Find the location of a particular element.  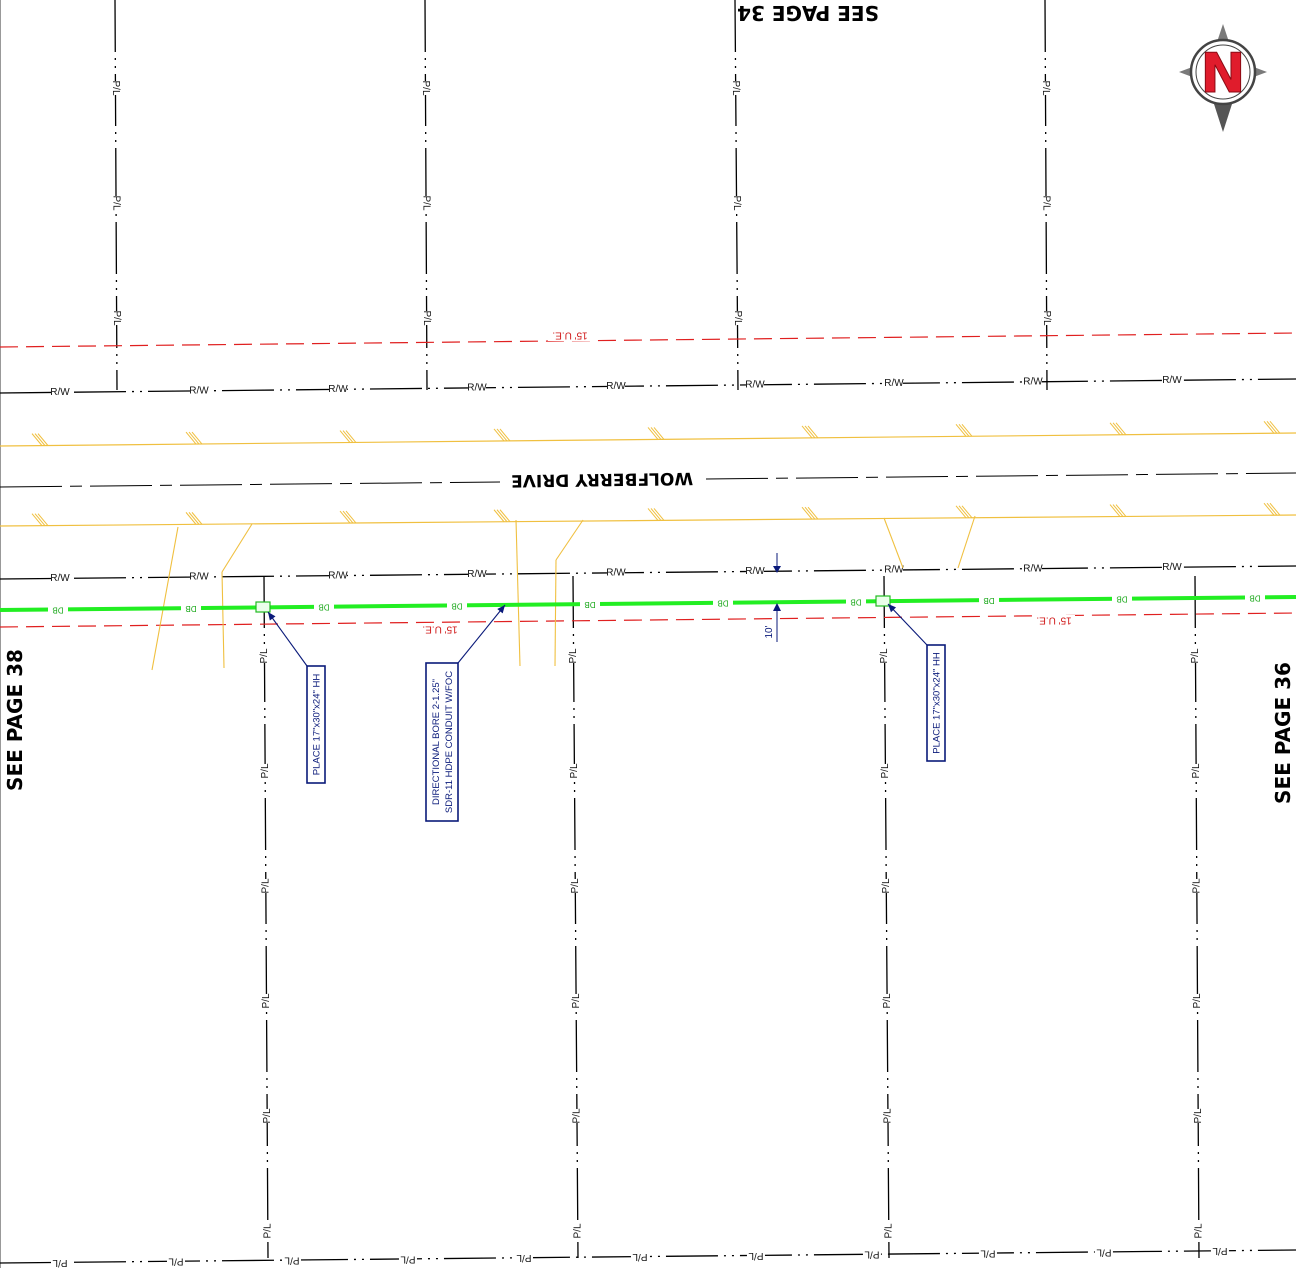

see-page-top-label: SEE PAGE 34 is located at coordinates (808, 13).